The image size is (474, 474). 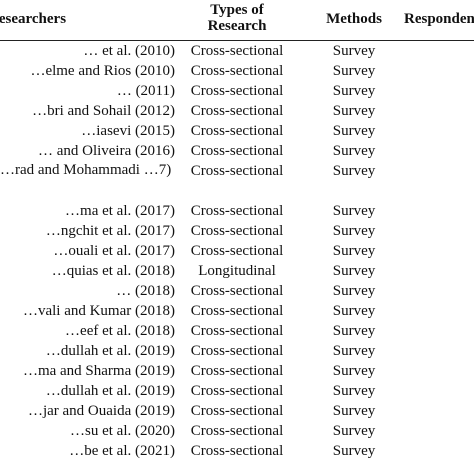 I want to click on researcher-cell: …rad and Mohammadi …7), so click(x=87, y=181).